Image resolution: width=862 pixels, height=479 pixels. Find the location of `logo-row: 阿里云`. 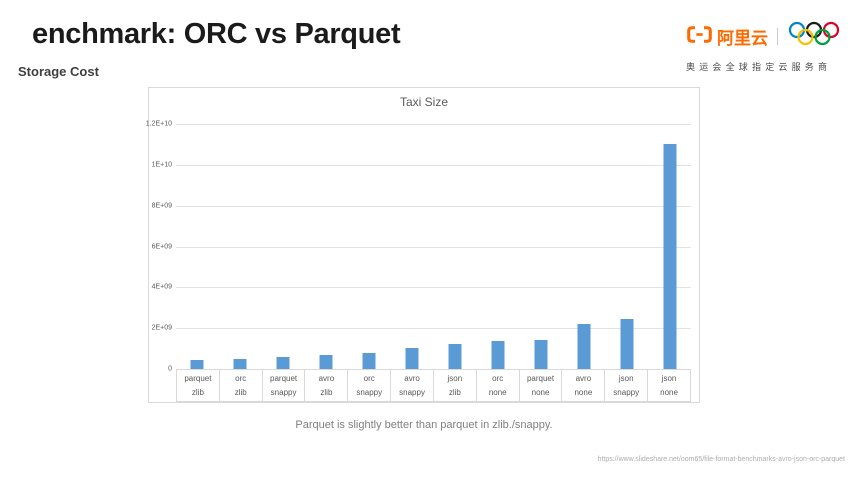

logo-row: 阿里云 is located at coordinates (765, 36).